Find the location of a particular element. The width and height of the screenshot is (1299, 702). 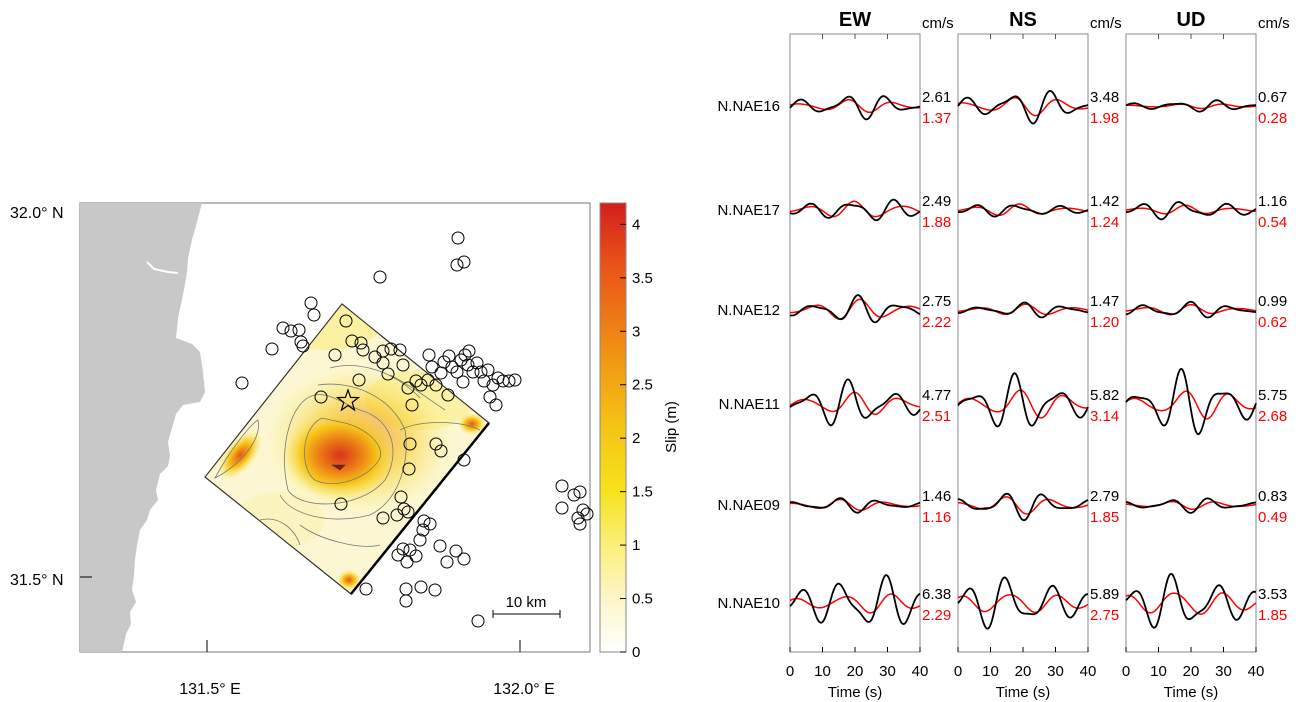

lat-label-32: 32.0° N is located at coordinates (37, 213).